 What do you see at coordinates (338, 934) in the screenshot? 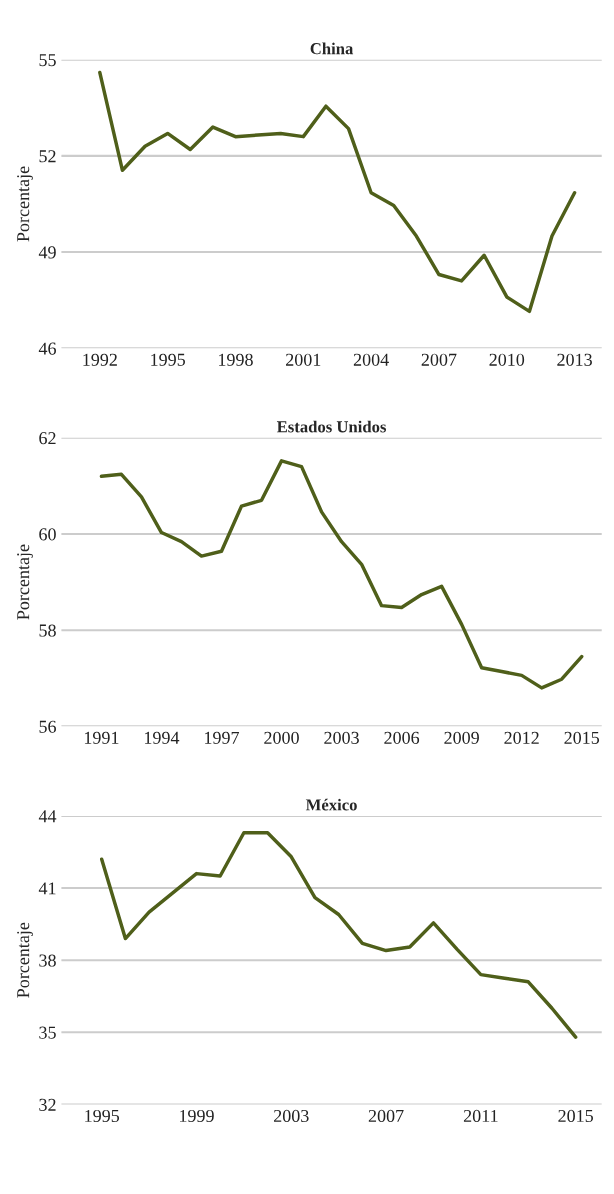
I see `line-series` at bounding box center [338, 934].